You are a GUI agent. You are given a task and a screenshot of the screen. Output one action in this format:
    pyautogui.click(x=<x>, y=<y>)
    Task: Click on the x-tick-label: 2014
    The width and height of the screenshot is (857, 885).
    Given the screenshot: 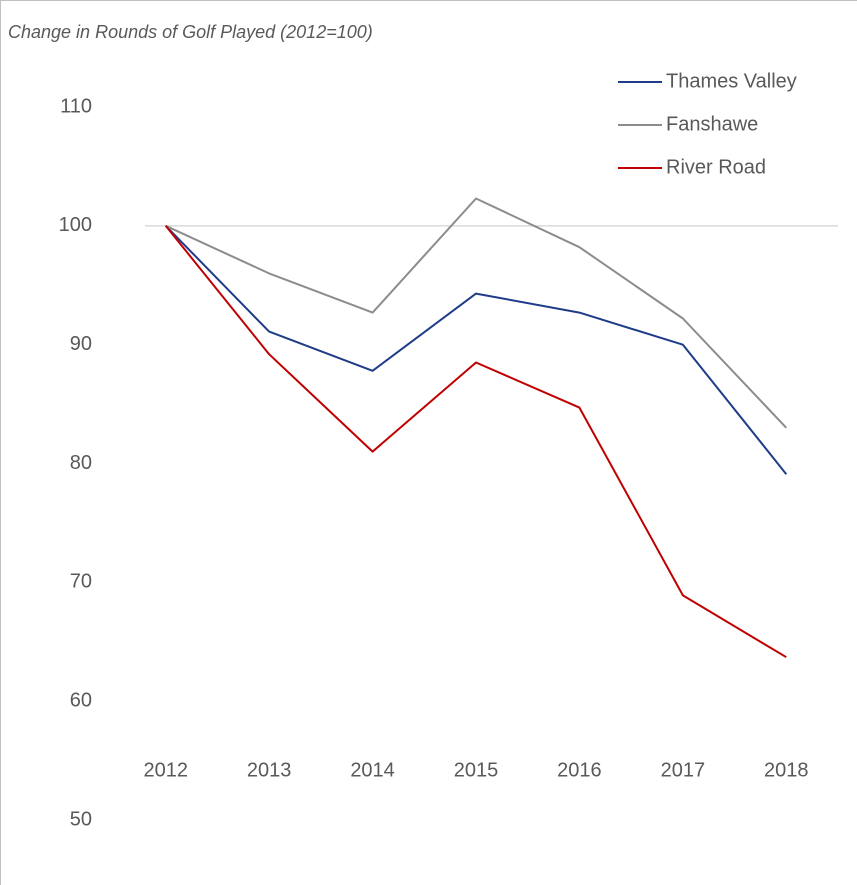 What is the action you would take?
    pyautogui.click(x=372, y=770)
    